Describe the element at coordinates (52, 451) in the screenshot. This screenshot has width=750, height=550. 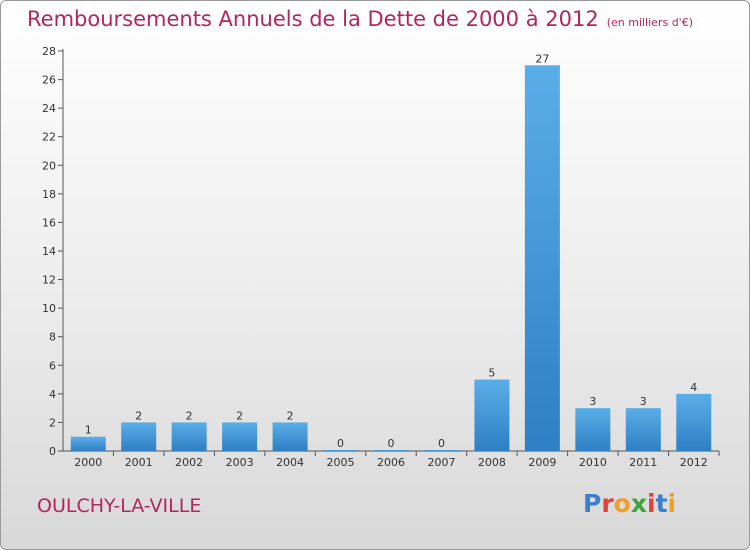
I see `y-tick-label: 0` at that location.